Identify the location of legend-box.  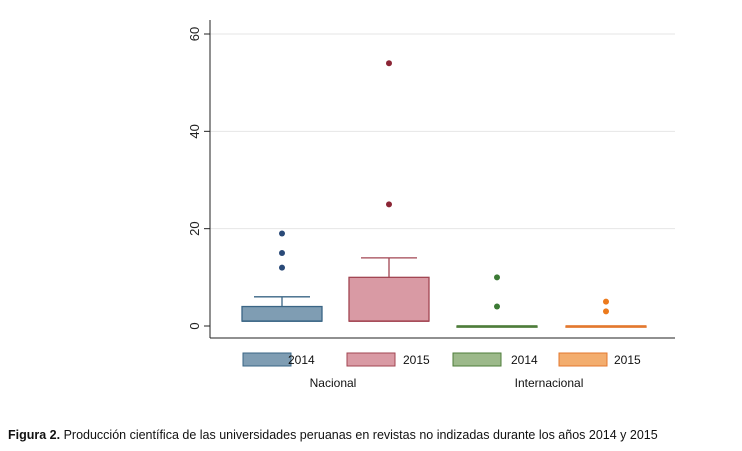
(442, 369).